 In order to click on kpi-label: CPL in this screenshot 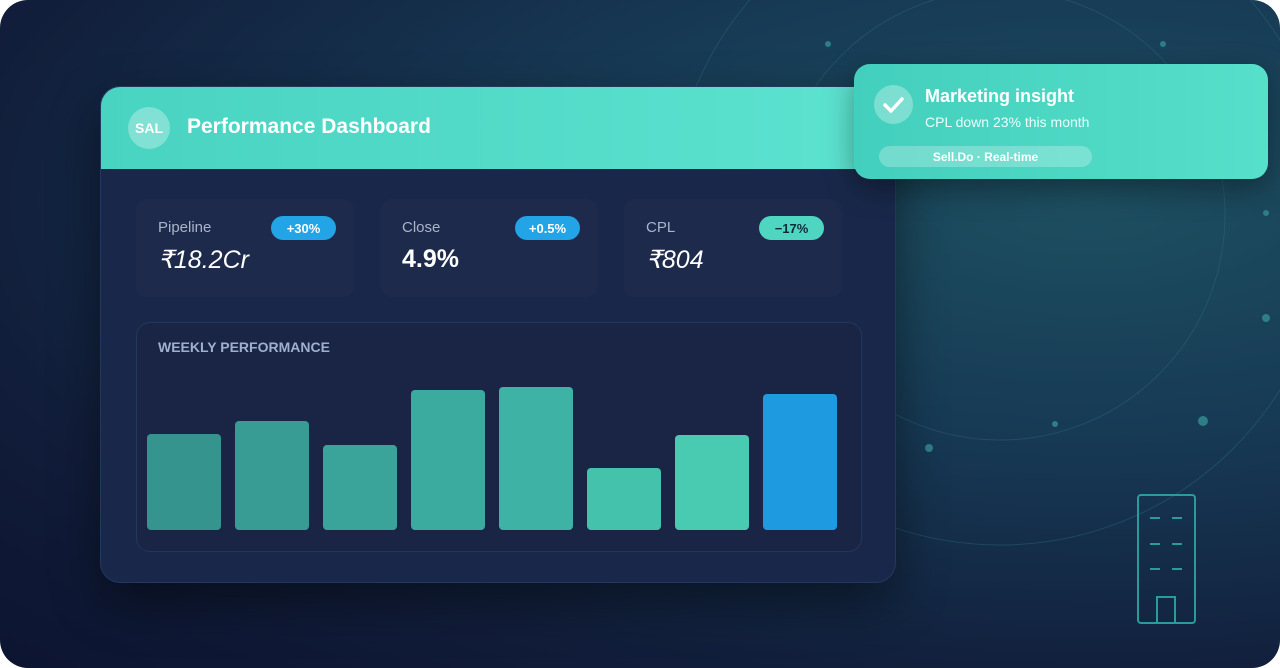, I will do `click(661, 227)`.